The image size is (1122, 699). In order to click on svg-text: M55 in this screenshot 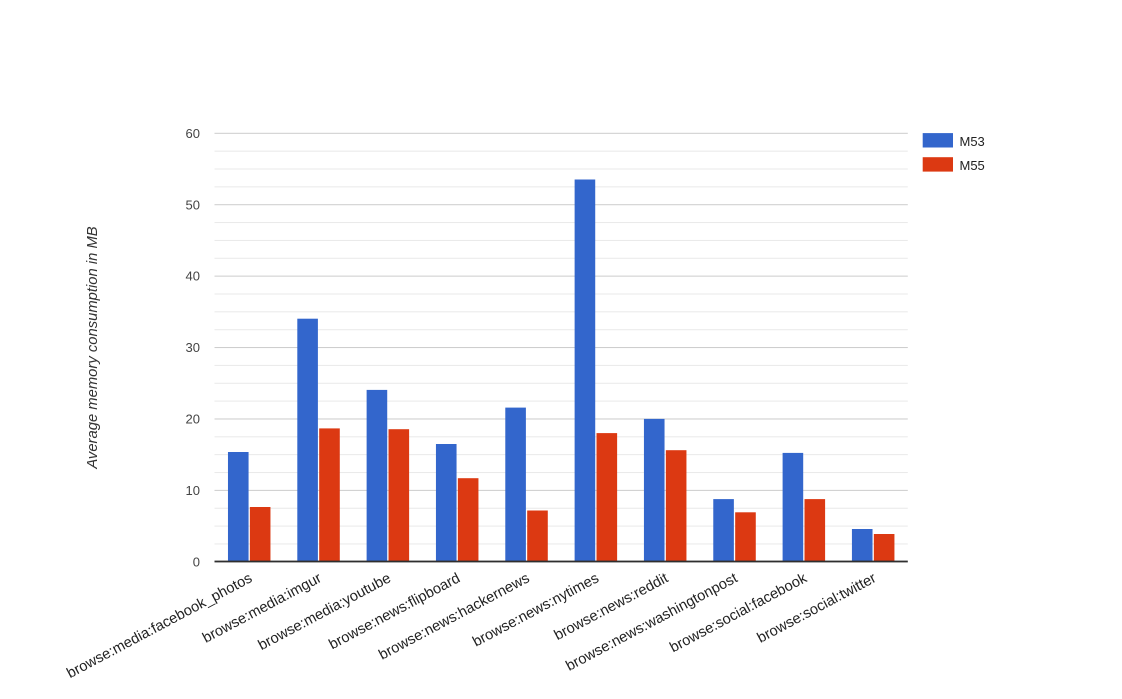, I will do `click(972, 165)`.